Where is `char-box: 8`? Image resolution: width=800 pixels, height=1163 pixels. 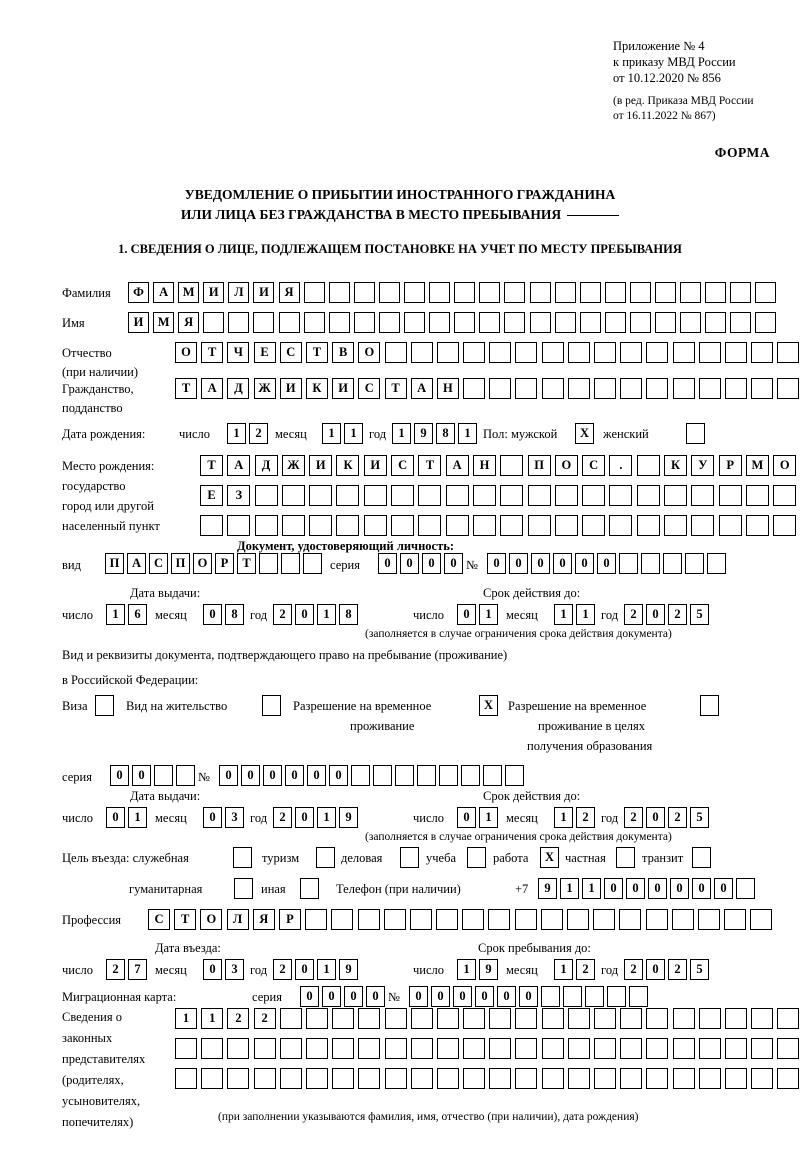 char-box: 8 is located at coordinates (445, 433).